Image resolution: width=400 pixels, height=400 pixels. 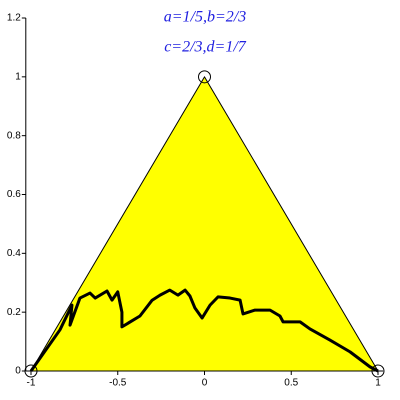 What do you see at coordinates (205, 47) in the screenshot?
I see `annotation: c=2/3,d=1/7` at bounding box center [205, 47].